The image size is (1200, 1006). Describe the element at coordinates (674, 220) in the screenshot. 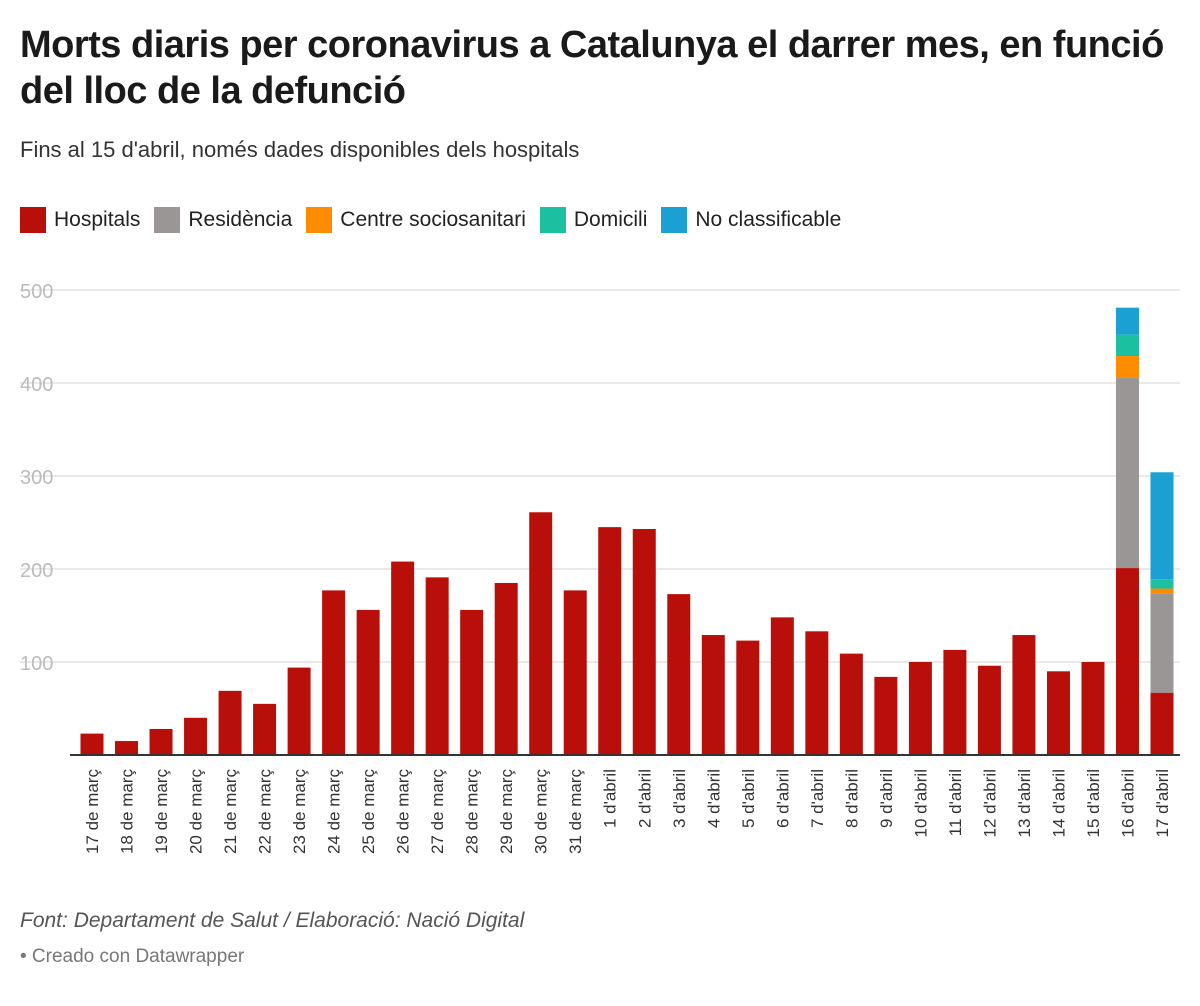

I see `legend-swatch-no-classificable` at that location.